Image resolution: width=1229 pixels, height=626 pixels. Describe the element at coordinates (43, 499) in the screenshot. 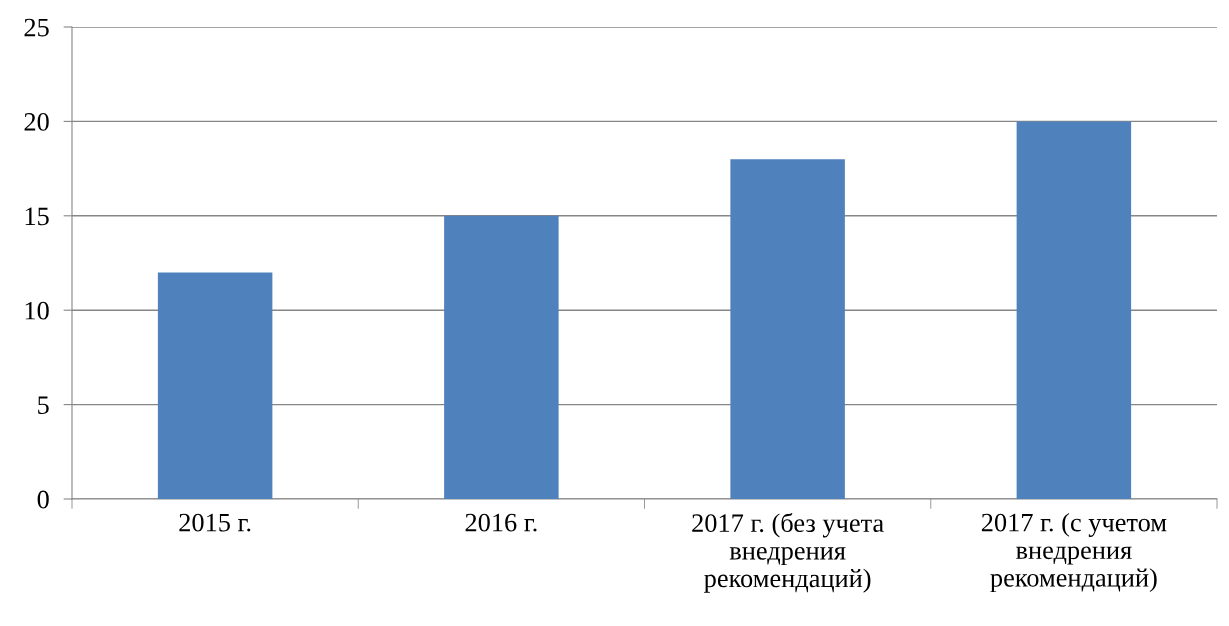

I see `y-tick-label: 0` at that location.